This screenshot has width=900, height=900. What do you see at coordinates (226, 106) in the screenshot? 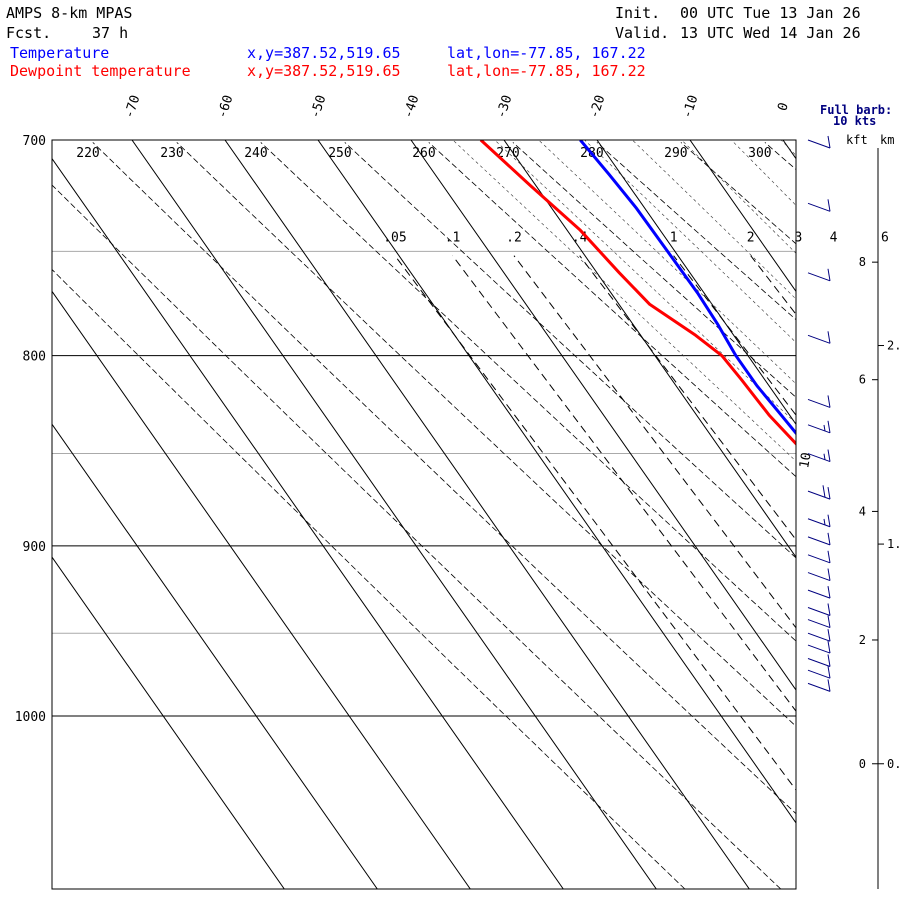
I see `isotherm-label: -60` at bounding box center [226, 106].